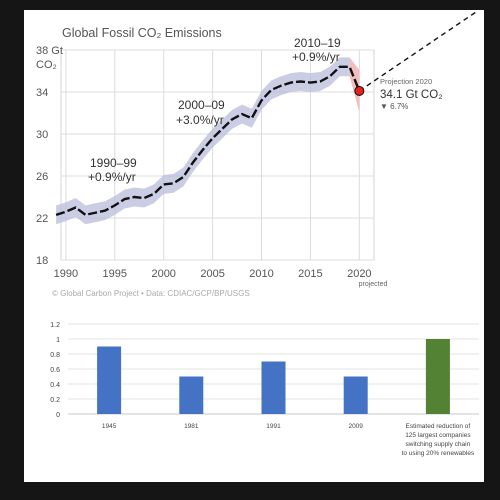  Describe the element at coordinates (212, 274) in the screenshot. I see `x-tick-label: 2005` at that location.